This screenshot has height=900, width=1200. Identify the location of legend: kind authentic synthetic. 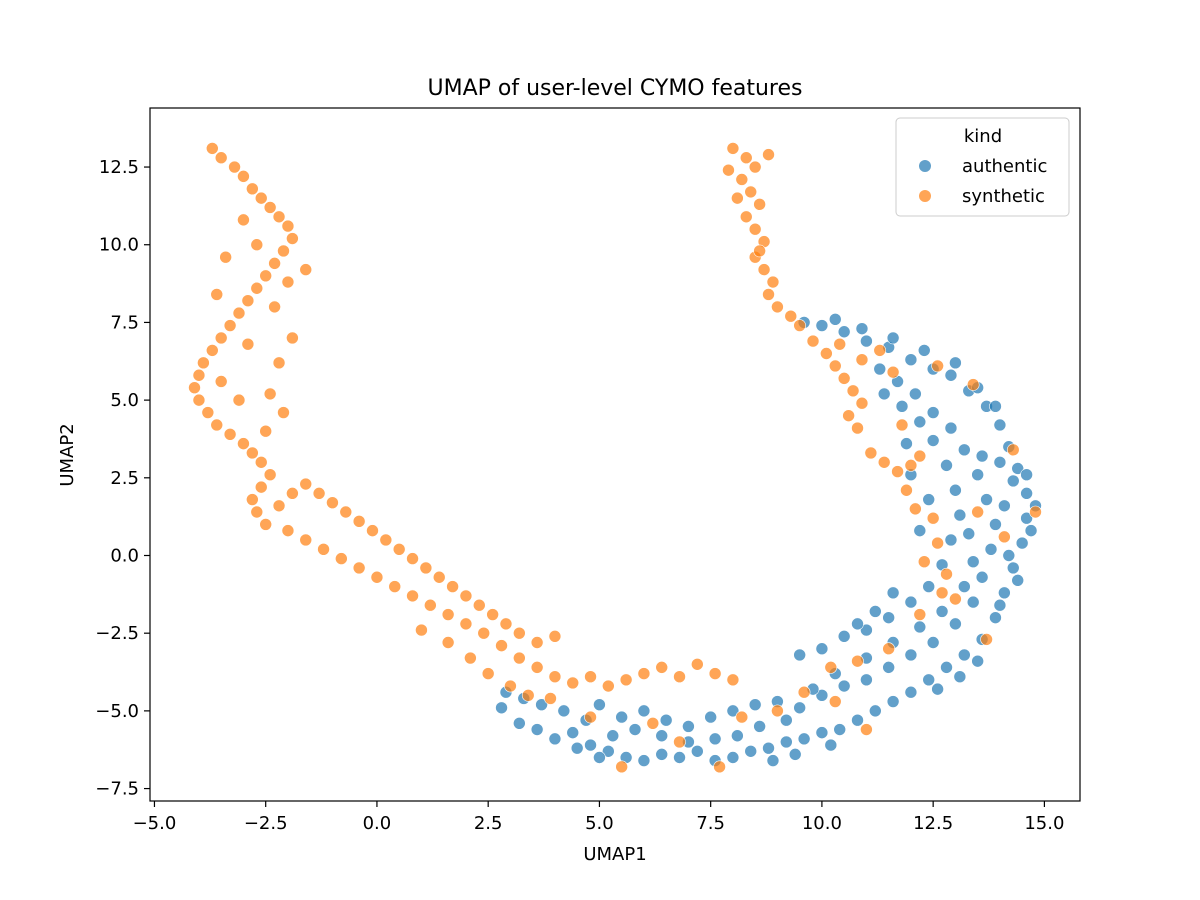
(982, 167).